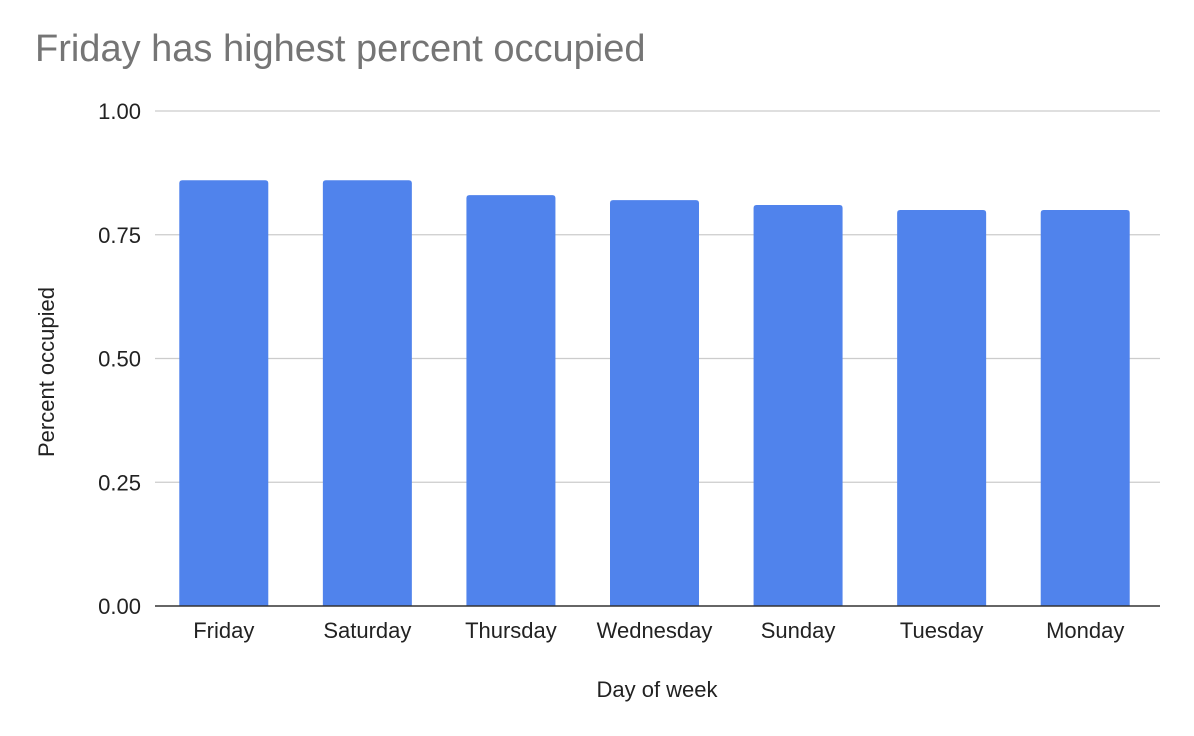 This screenshot has width=1194, height=736. Describe the element at coordinates (511, 630) in the screenshot. I see `x-tick-label: Thursday` at that location.